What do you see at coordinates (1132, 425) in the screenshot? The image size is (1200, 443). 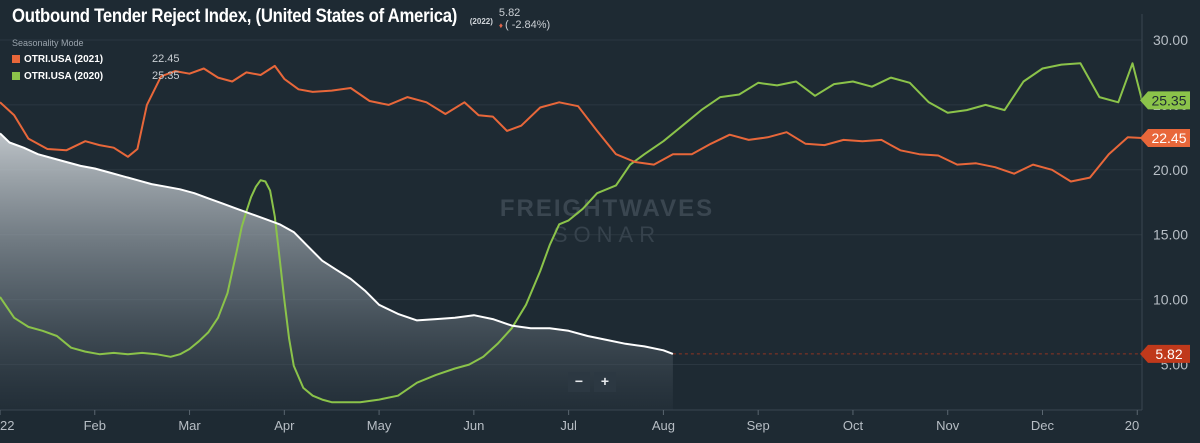 I see `x-tick-label: 20` at bounding box center [1132, 425].